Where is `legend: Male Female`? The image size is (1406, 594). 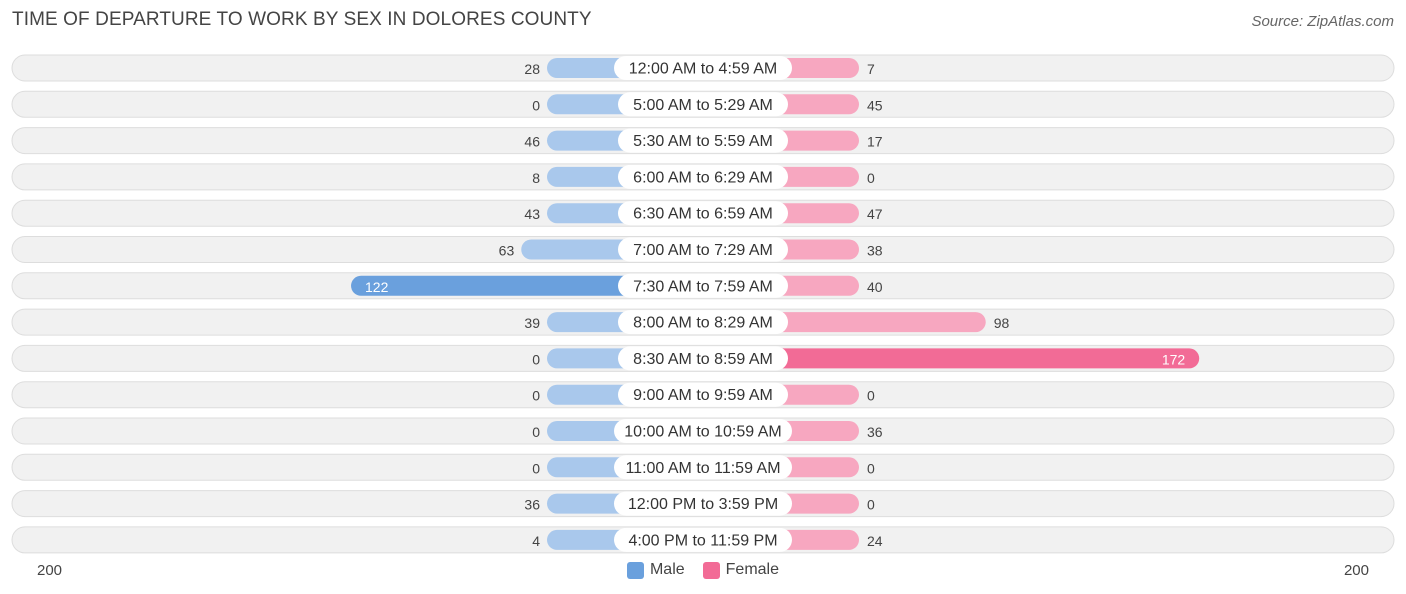 legend: Male Female is located at coordinates (703, 570).